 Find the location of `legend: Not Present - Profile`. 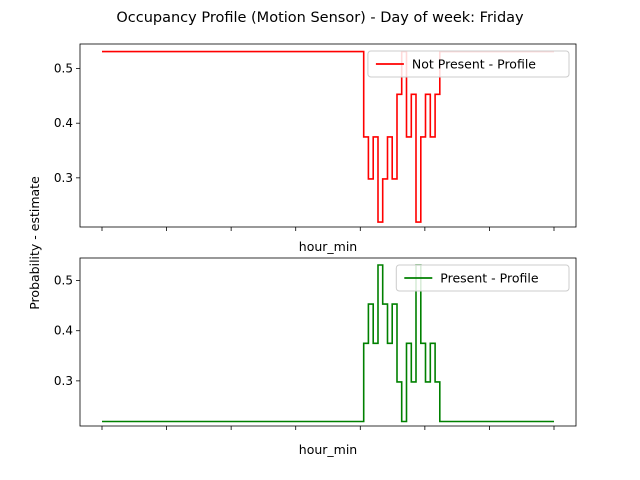

legend: Not Present - Profile is located at coordinates (468, 64).